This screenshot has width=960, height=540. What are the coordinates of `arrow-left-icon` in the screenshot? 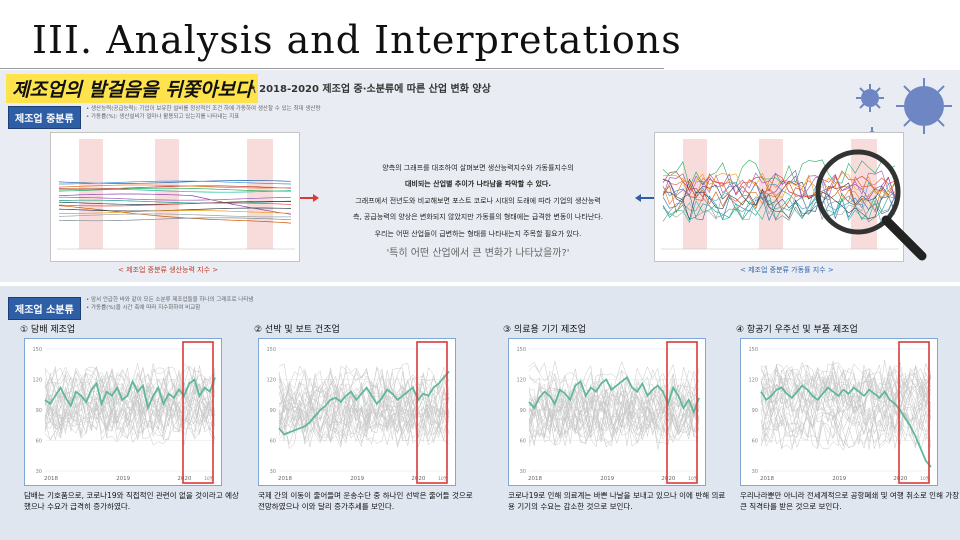 It's located at (644, 198).